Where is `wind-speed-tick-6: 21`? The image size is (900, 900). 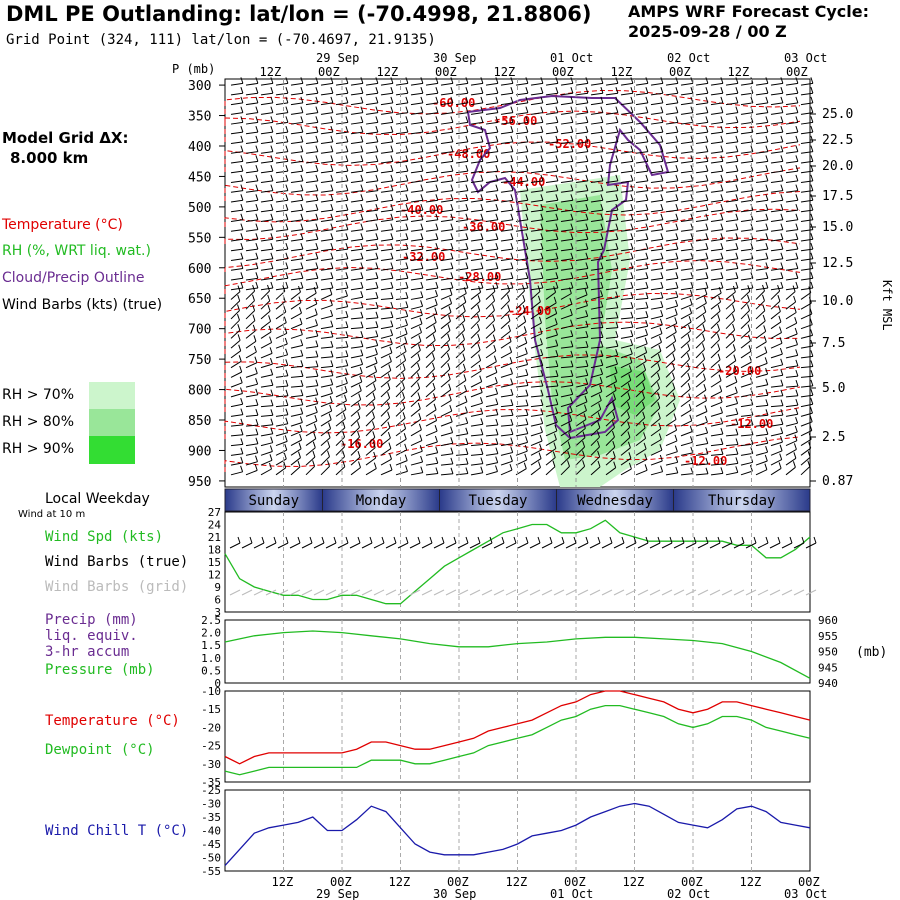
wind-speed-tick-6: 21 is located at coordinates (214, 537).